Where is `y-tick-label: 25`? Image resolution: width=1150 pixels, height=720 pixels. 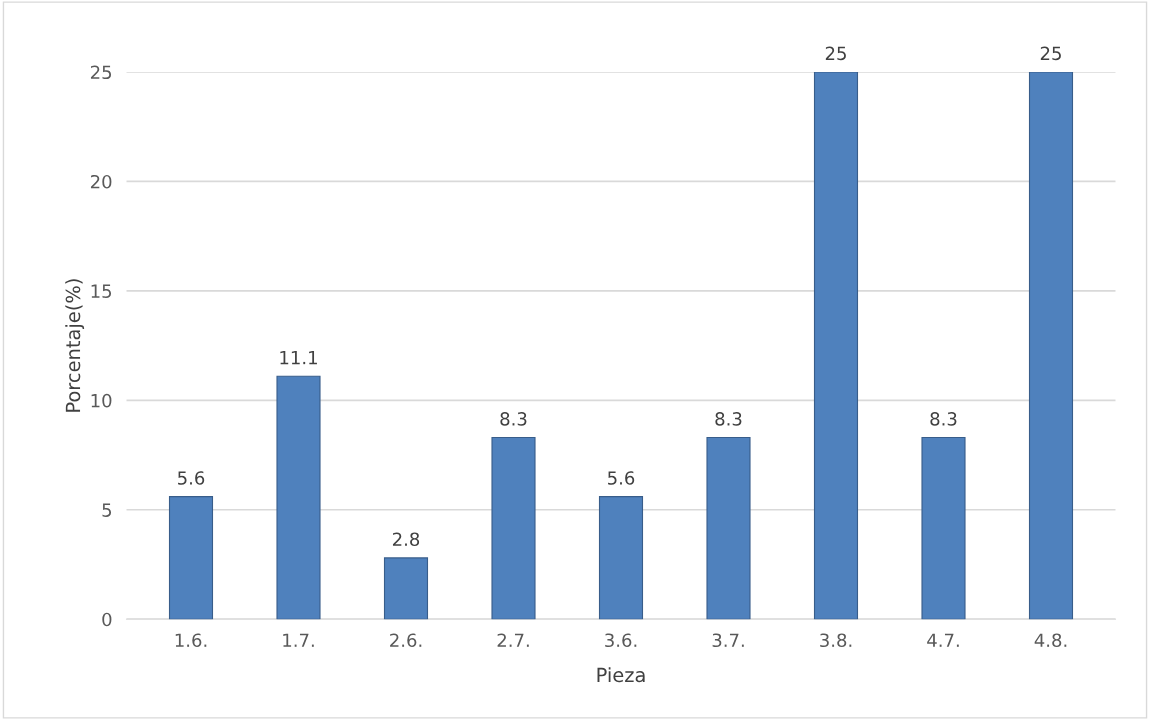
y-tick-label: 25 is located at coordinates (101, 72).